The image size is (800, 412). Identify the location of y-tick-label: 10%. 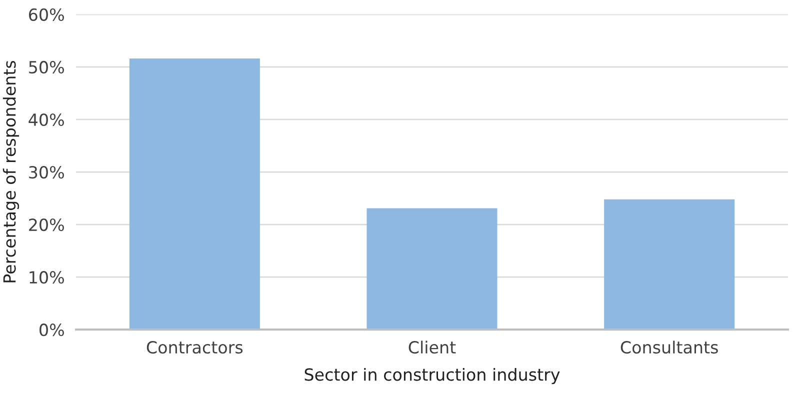
(47, 277).